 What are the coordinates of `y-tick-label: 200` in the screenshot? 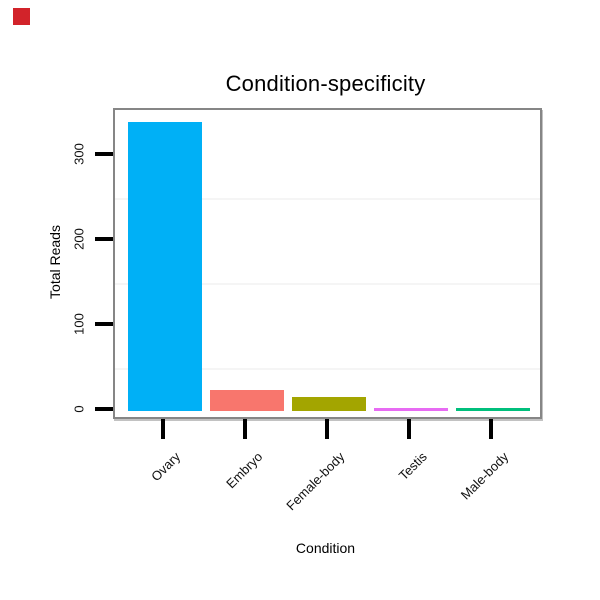 It's located at (79, 239).